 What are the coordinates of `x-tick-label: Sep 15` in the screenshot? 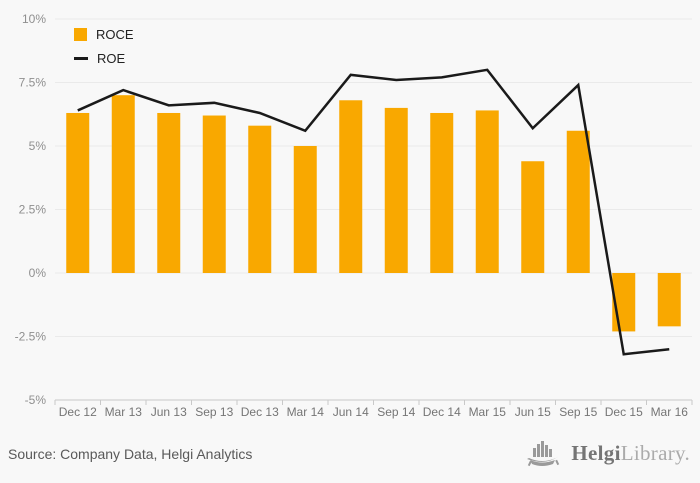 It's located at (578, 412).